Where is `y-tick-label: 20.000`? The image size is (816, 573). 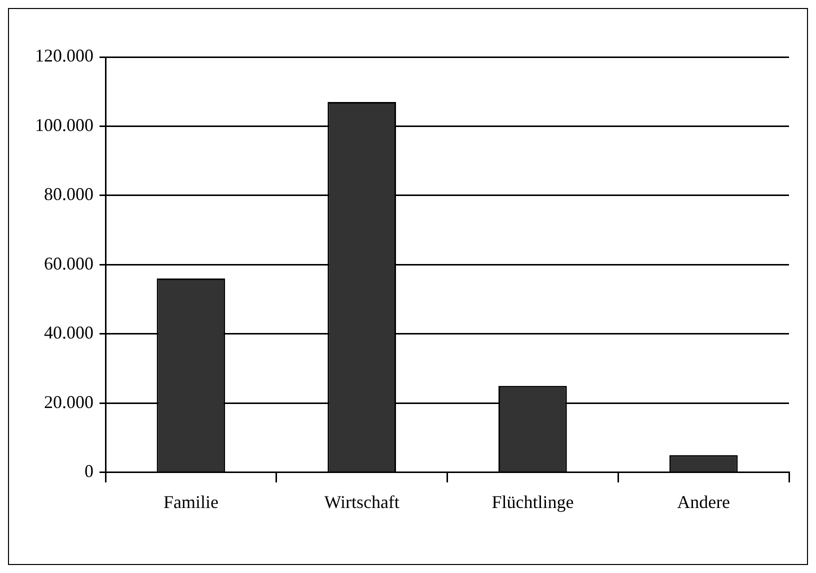
y-tick-label: 20.000 is located at coordinates (69, 402).